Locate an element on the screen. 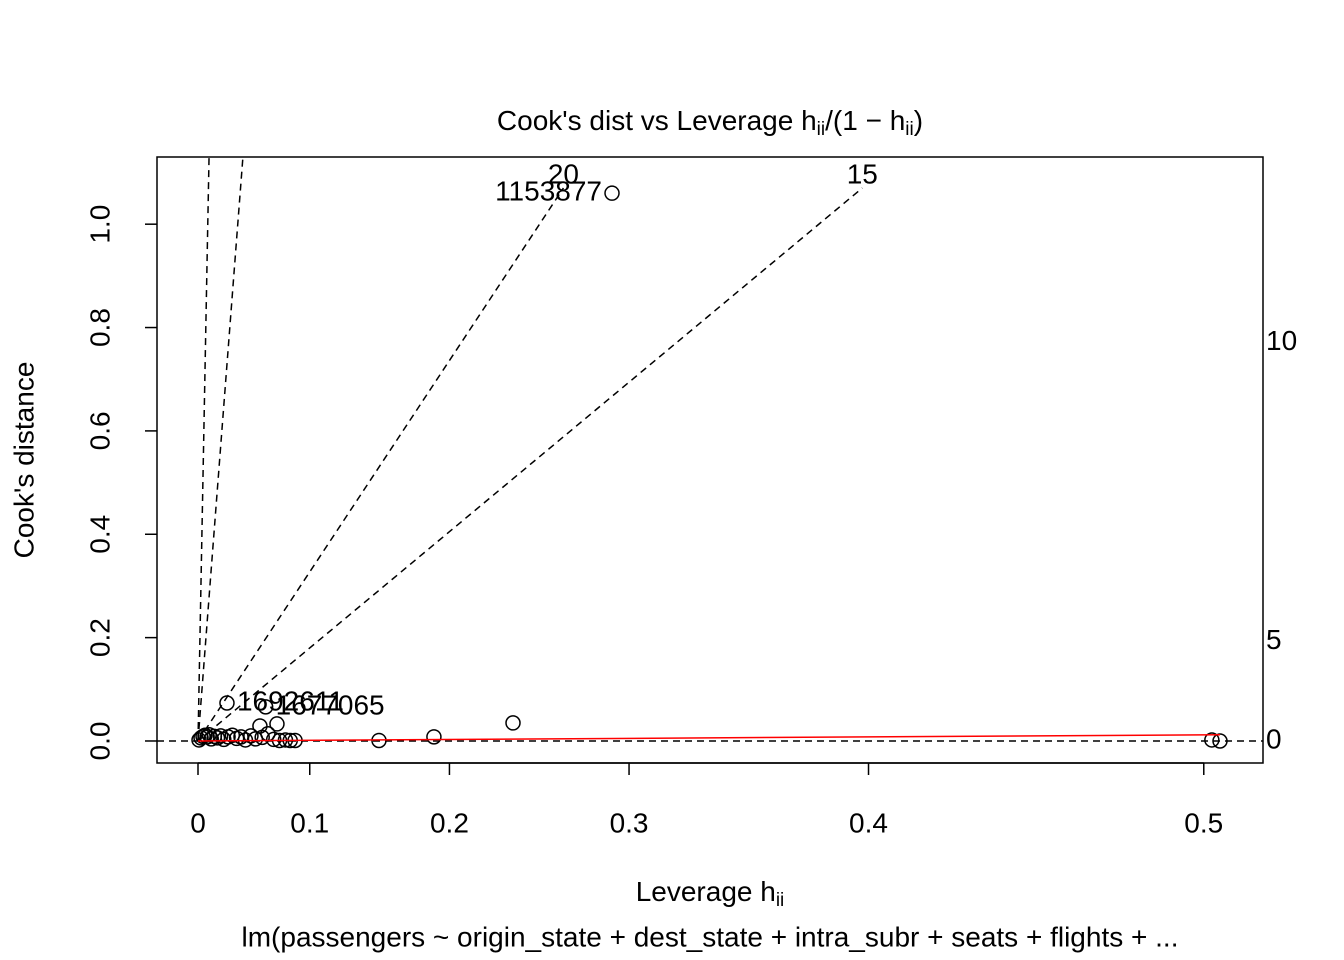 The image size is (1344, 960). smooth-line is located at coordinates (709, 738).